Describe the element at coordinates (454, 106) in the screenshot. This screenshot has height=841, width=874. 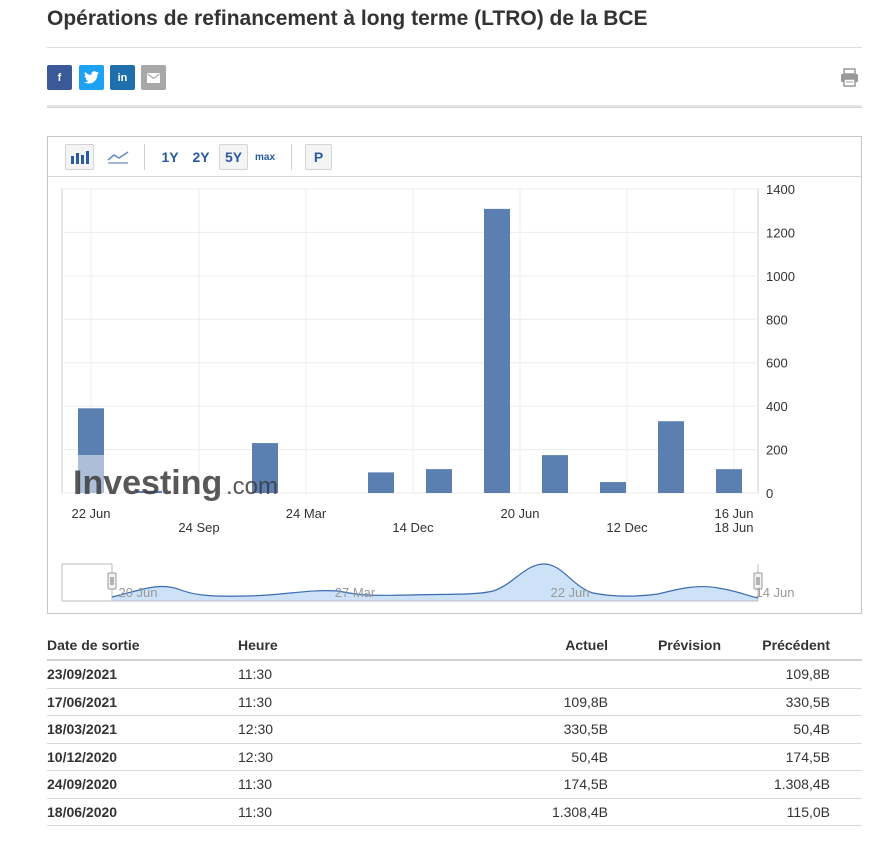
I see `header-divider` at that location.